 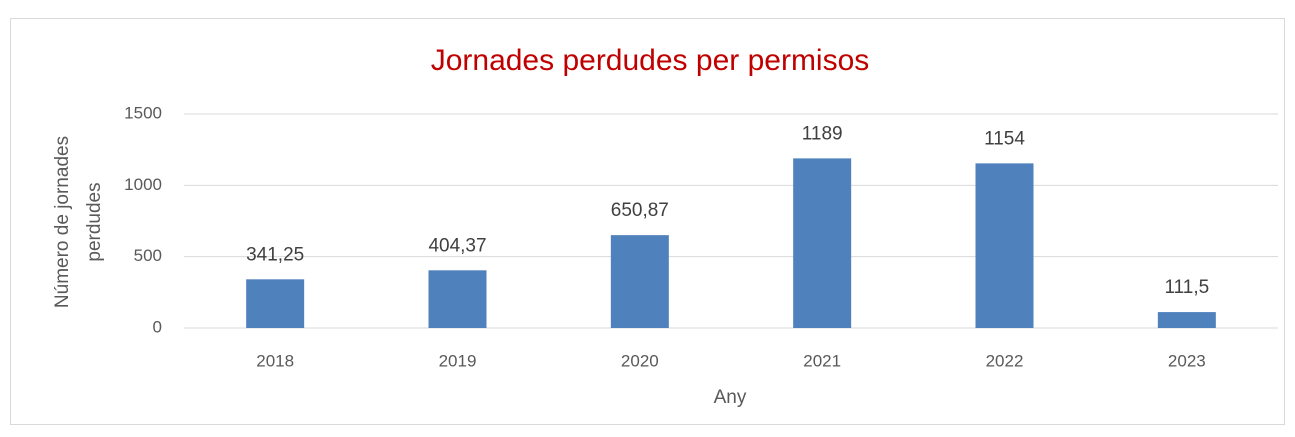 What do you see at coordinates (640, 210) in the screenshot?
I see `data-label: 650,87` at bounding box center [640, 210].